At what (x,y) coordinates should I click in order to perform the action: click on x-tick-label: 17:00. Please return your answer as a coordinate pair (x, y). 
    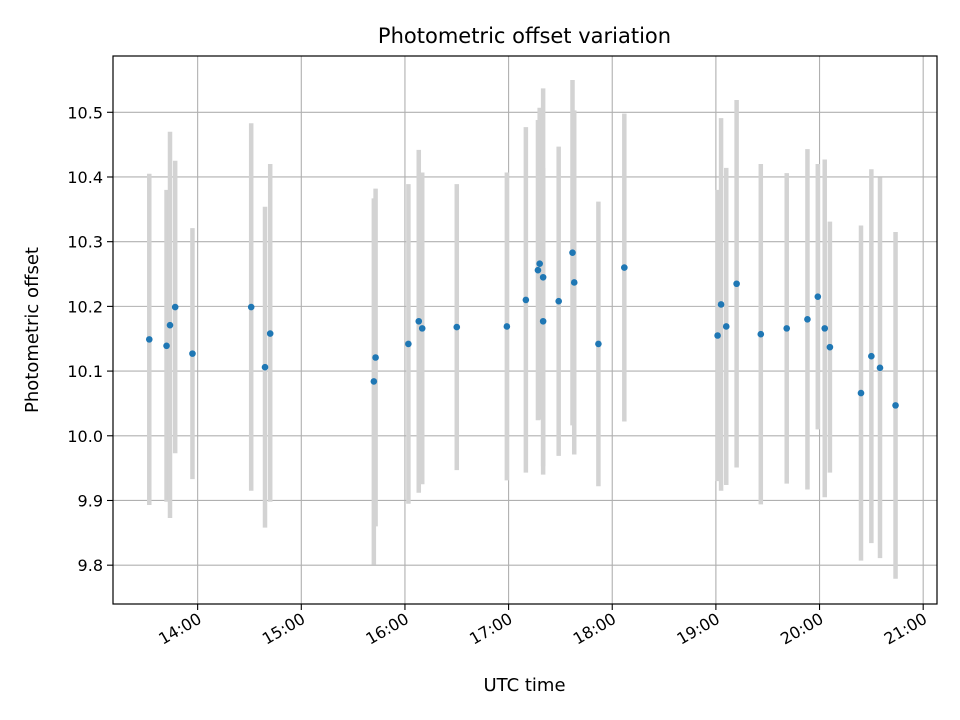
    Looking at the image, I should click on (490, 629).